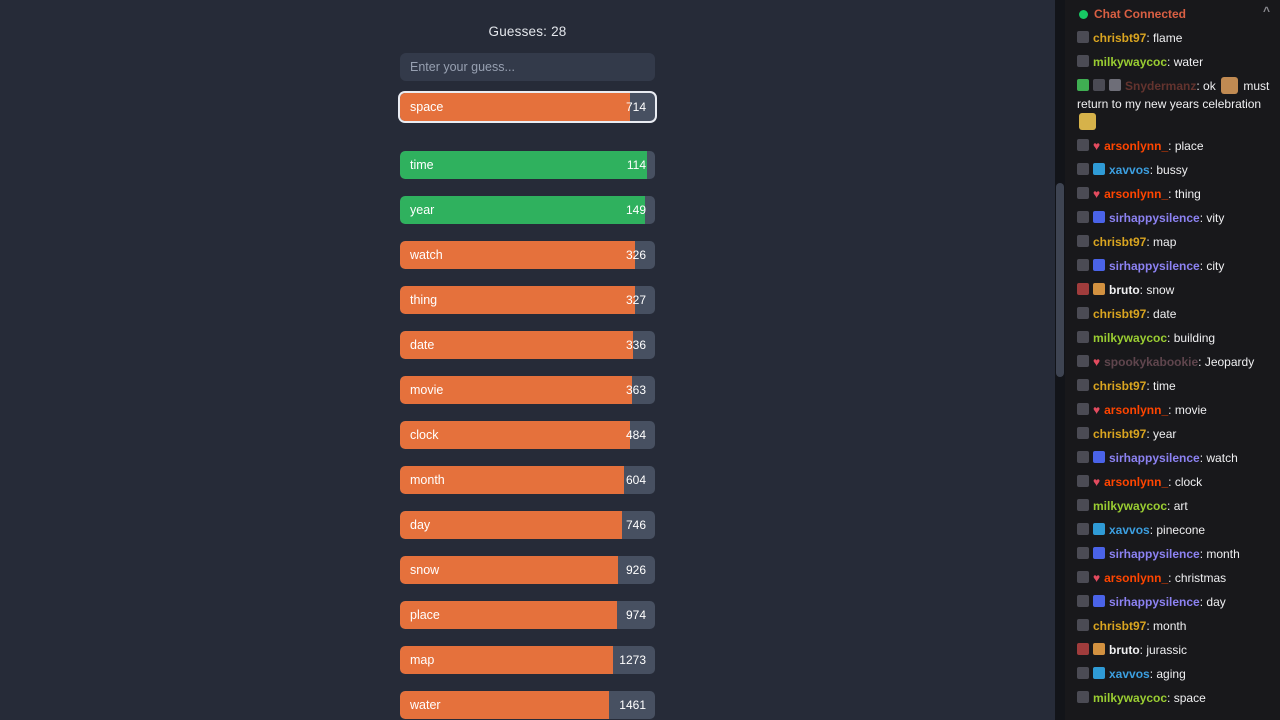 Image resolution: width=1280 pixels, height=720 pixels. What do you see at coordinates (527, 390) in the screenshot?
I see `guess-bar: movie 363` at bounding box center [527, 390].